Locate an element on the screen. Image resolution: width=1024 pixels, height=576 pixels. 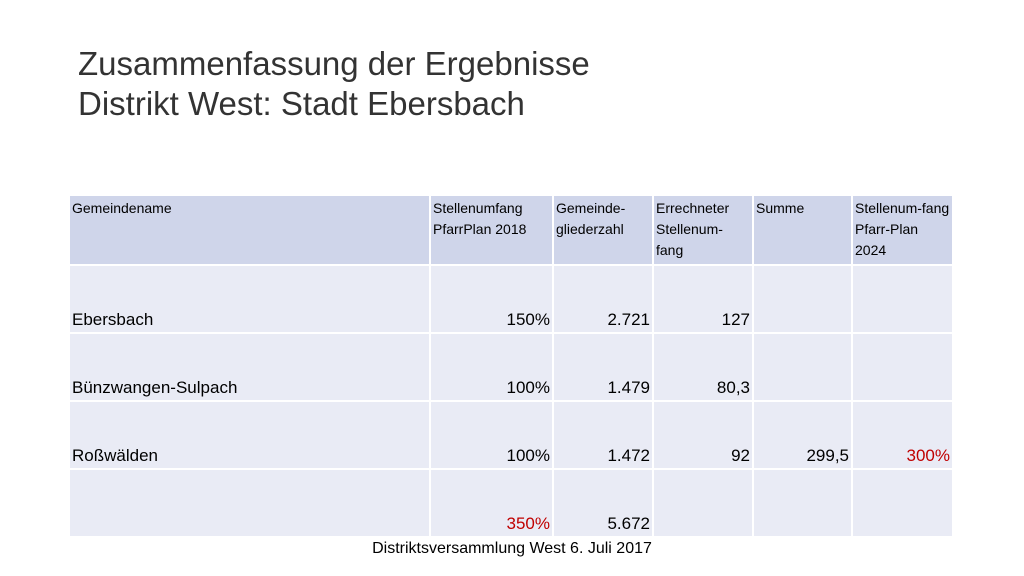
header-stellenumfang-2024: Stellenum-fang Pfarr-Plan 2024 is located at coordinates (903, 231).